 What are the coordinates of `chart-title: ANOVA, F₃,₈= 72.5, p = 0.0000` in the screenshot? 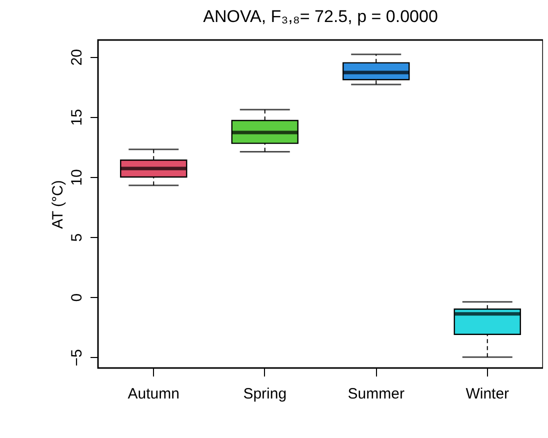 It's located at (320, 16).